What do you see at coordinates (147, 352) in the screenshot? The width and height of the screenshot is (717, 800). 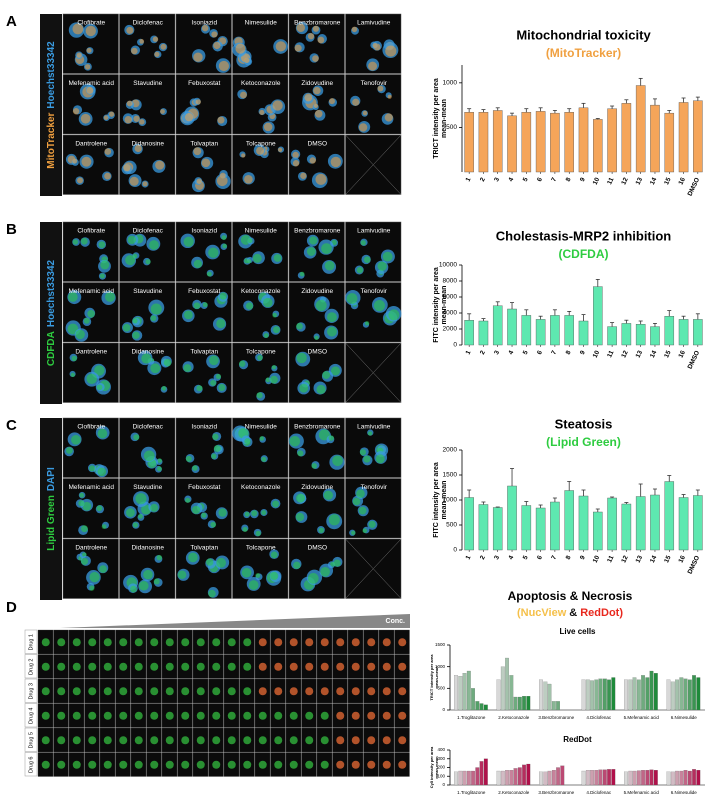 I see `drug-label: Didanosine` at bounding box center [147, 352].